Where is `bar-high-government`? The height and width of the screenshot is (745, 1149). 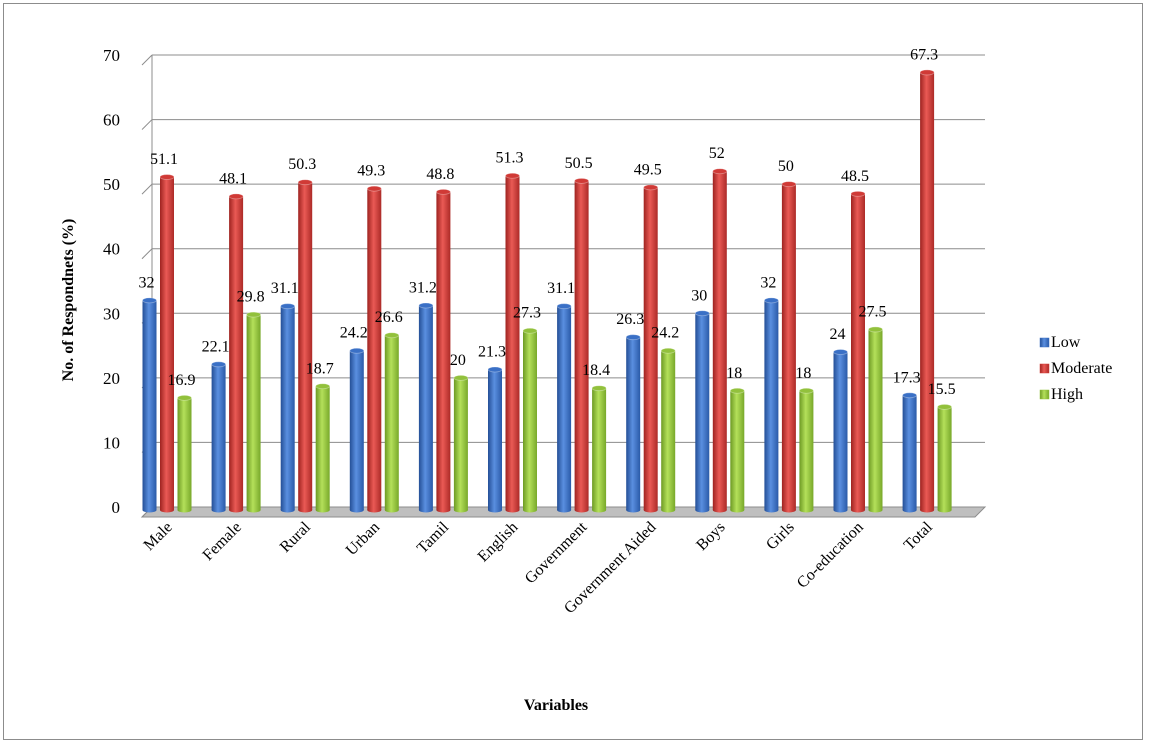 bar-high-government is located at coordinates (599, 449).